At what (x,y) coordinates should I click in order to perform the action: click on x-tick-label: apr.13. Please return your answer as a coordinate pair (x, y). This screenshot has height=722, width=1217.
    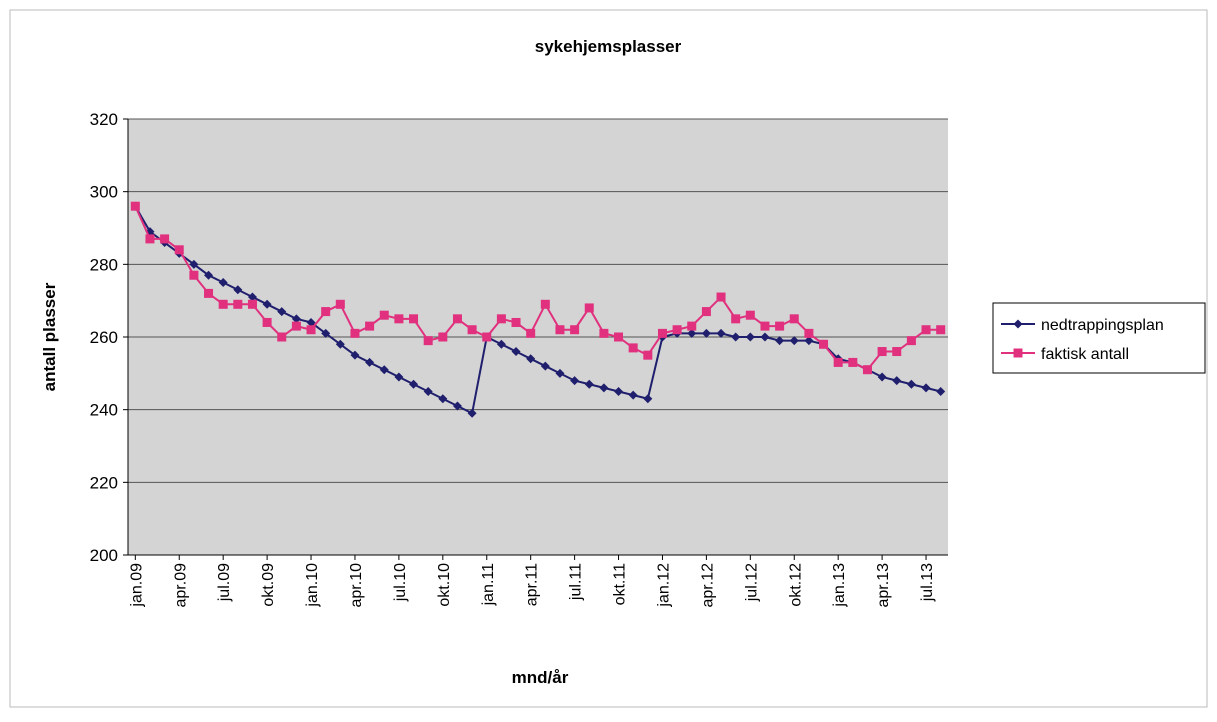
    Looking at the image, I should click on (883, 585).